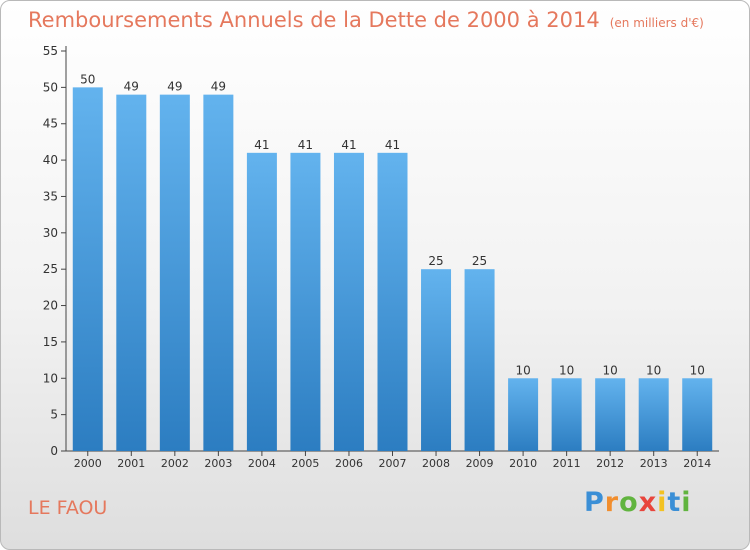 The width and height of the screenshot is (750, 550). Describe the element at coordinates (612, 502) in the screenshot. I see `logo-letter: r` at that location.